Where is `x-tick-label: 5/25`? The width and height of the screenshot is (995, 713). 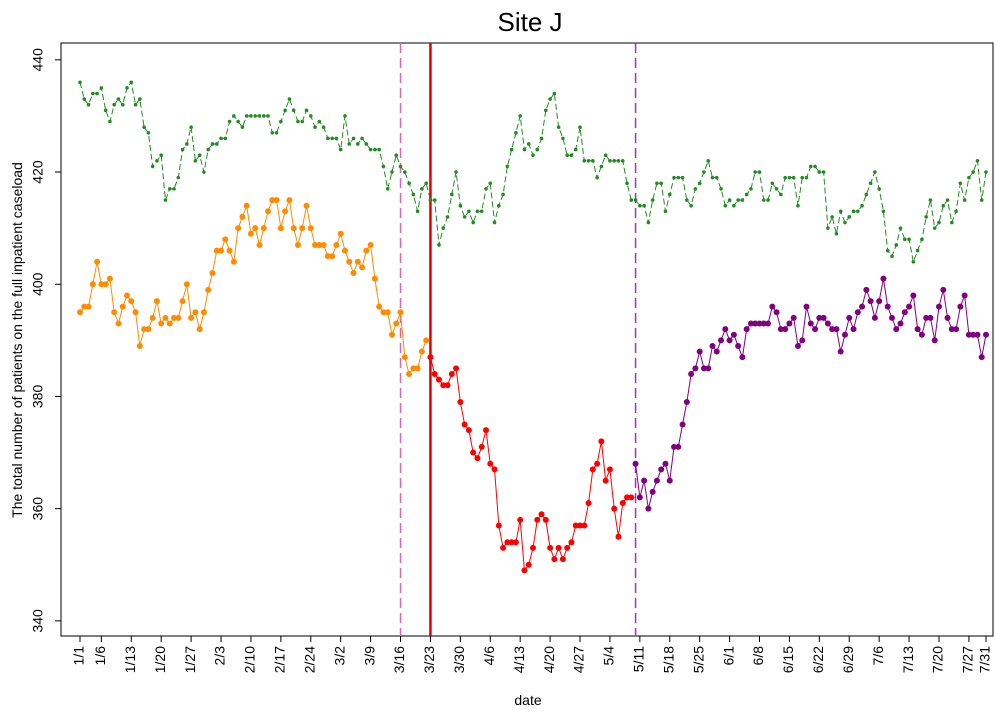
x-tick-label: 5/25 is located at coordinates (698, 659).